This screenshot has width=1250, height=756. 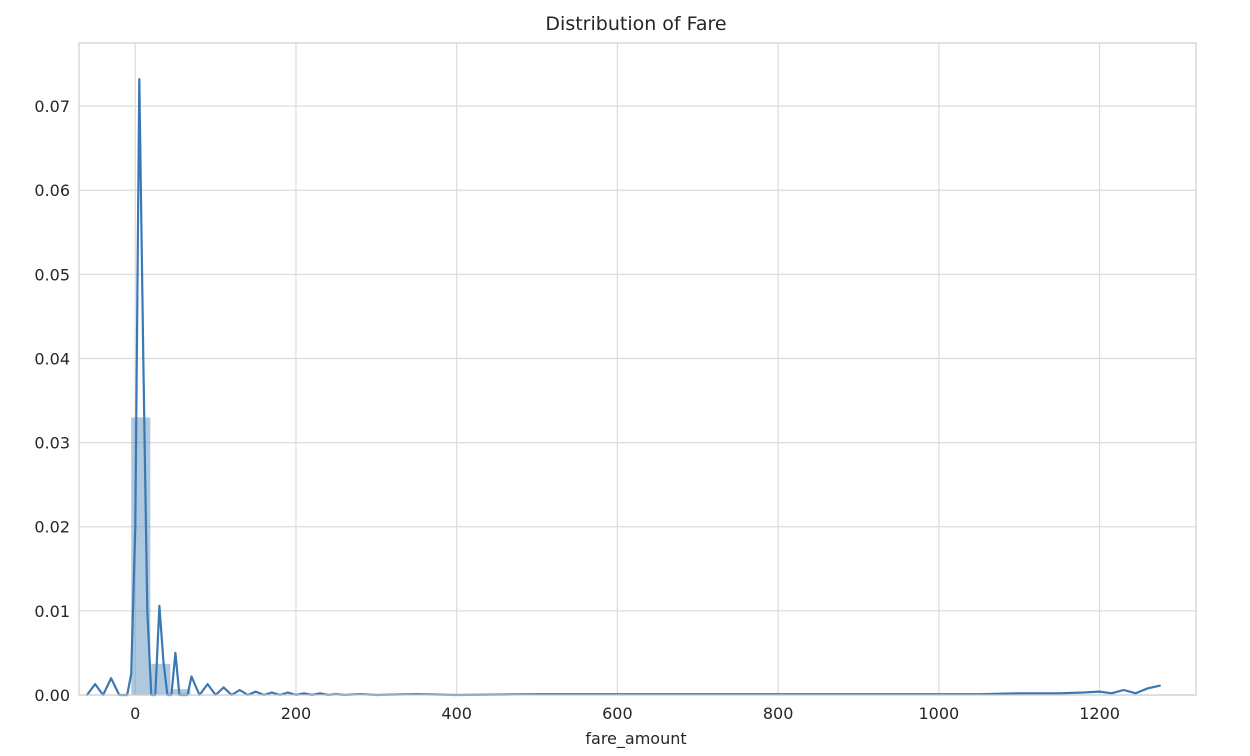 What do you see at coordinates (52, 358) in the screenshot?
I see `y-tick-label: 0.04` at bounding box center [52, 358].